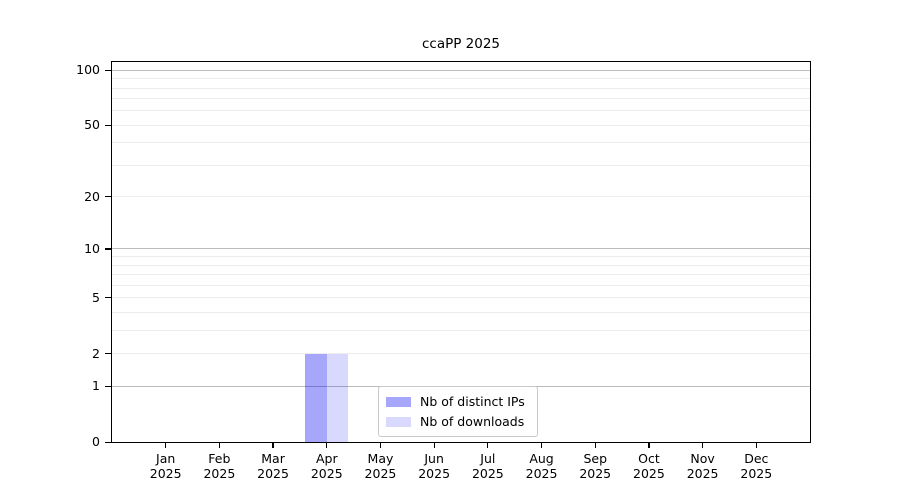 This screenshot has width=900, height=500. What do you see at coordinates (541, 466) in the screenshot?
I see `x-tick-label: Aug 2025` at bounding box center [541, 466].